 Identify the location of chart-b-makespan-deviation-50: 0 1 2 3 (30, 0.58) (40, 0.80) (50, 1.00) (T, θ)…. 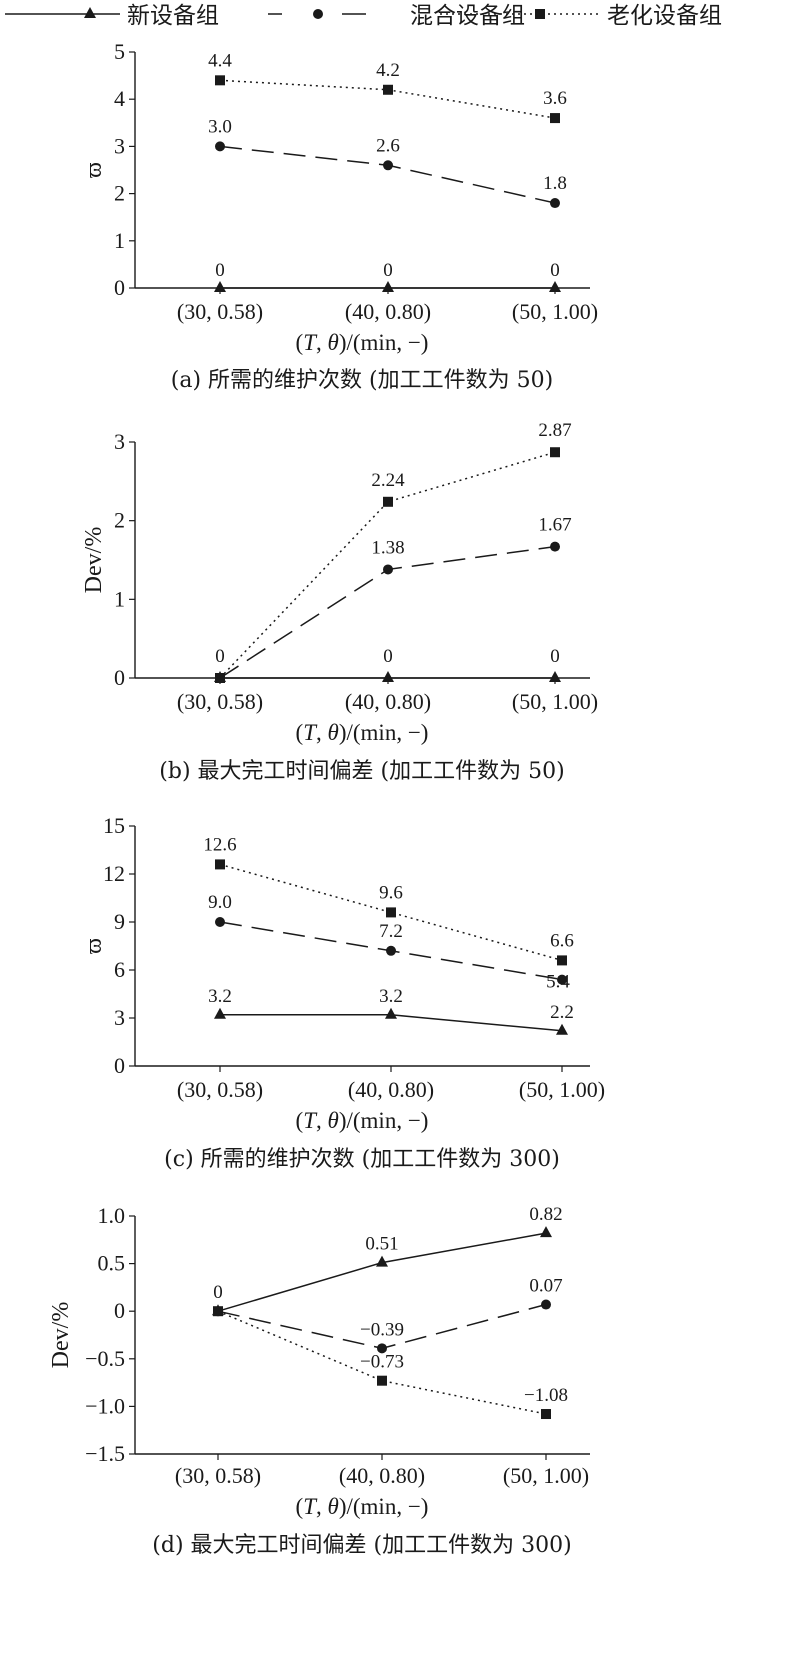
(339, 602).